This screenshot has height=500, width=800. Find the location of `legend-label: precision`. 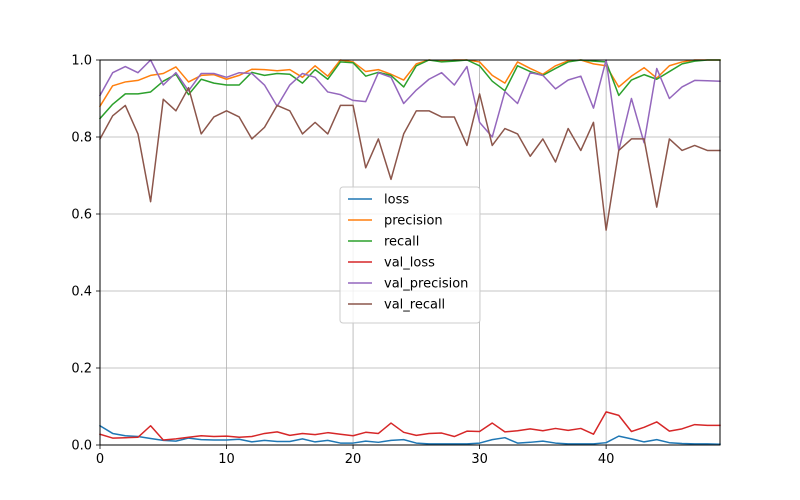

legend-label: precision is located at coordinates (413, 221).